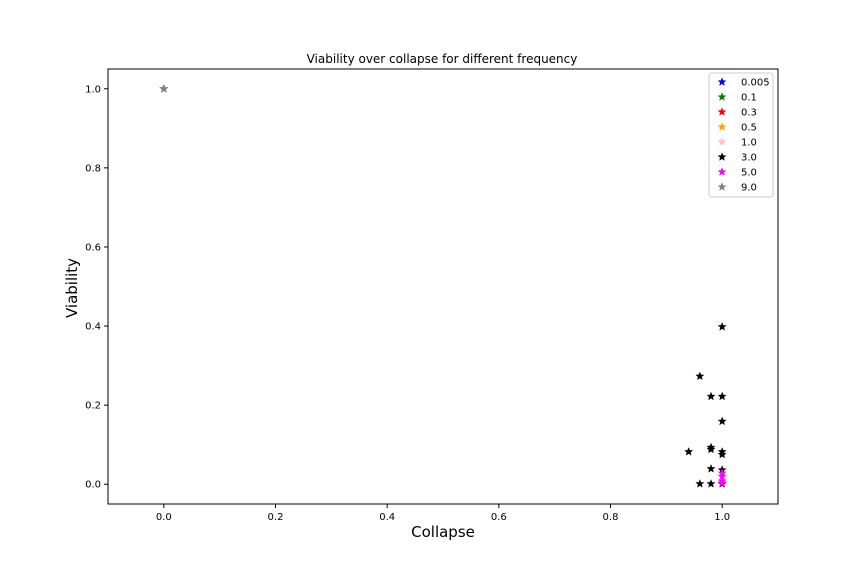 The image size is (864, 576). Describe the element at coordinates (164, 88) in the screenshot. I see `data-point-9.0` at that location.